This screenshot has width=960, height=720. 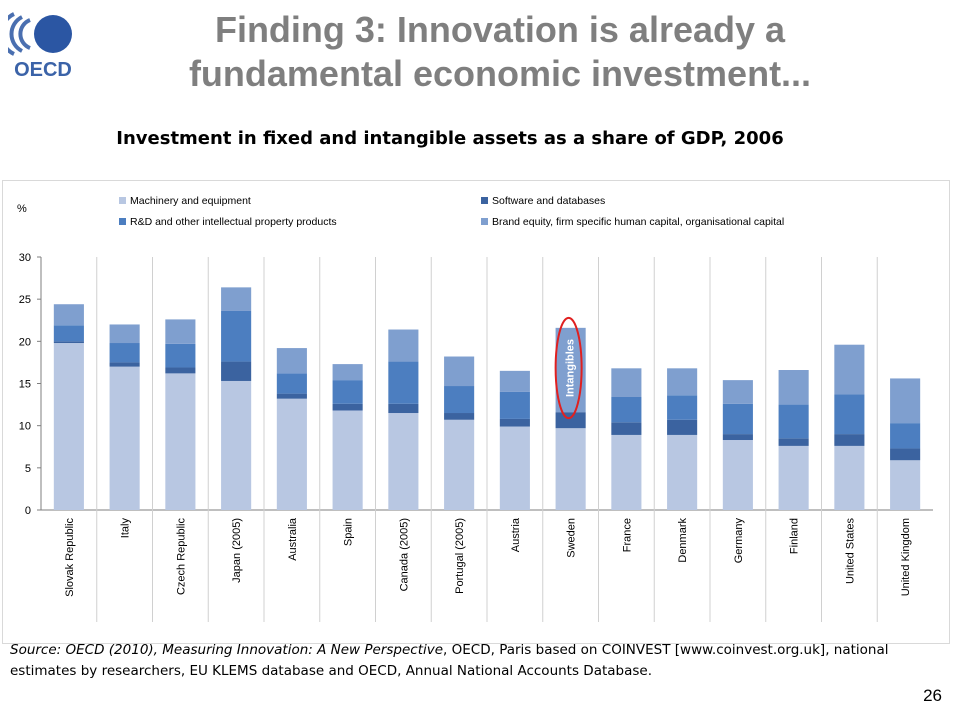 What do you see at coordinates (349, 532) in the screenshot?
I see `x-tick-label: Spain` at bounding box center [349, 532].